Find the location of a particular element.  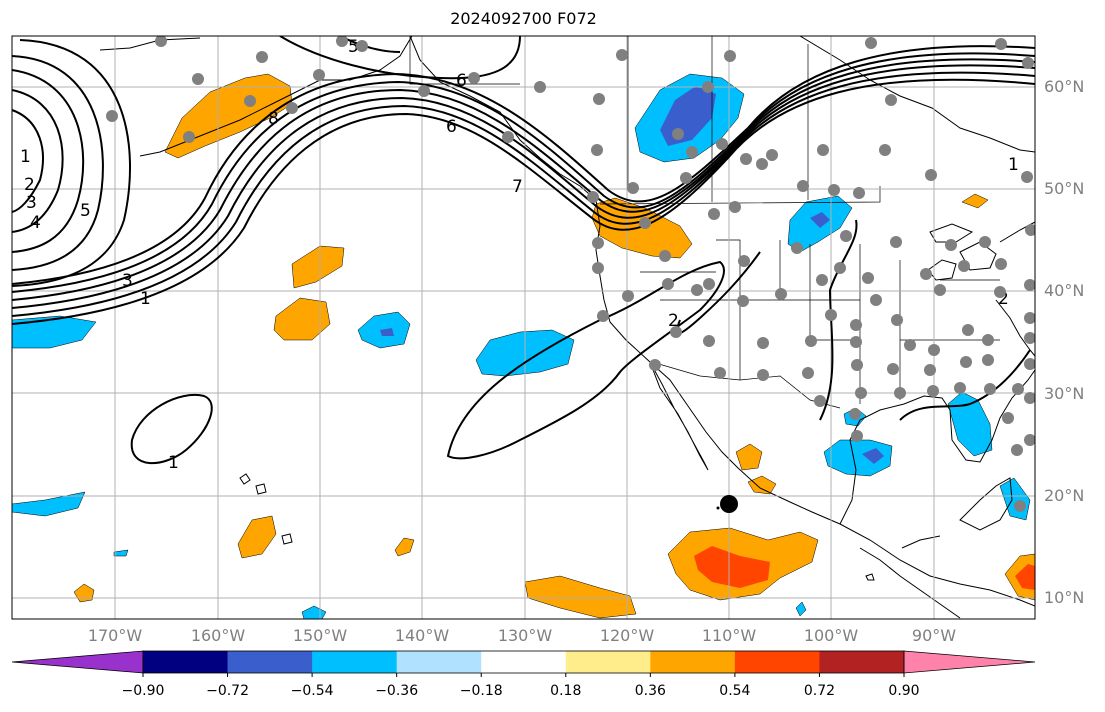

lat-label: 20°N is located at coordinates (1064, 495).